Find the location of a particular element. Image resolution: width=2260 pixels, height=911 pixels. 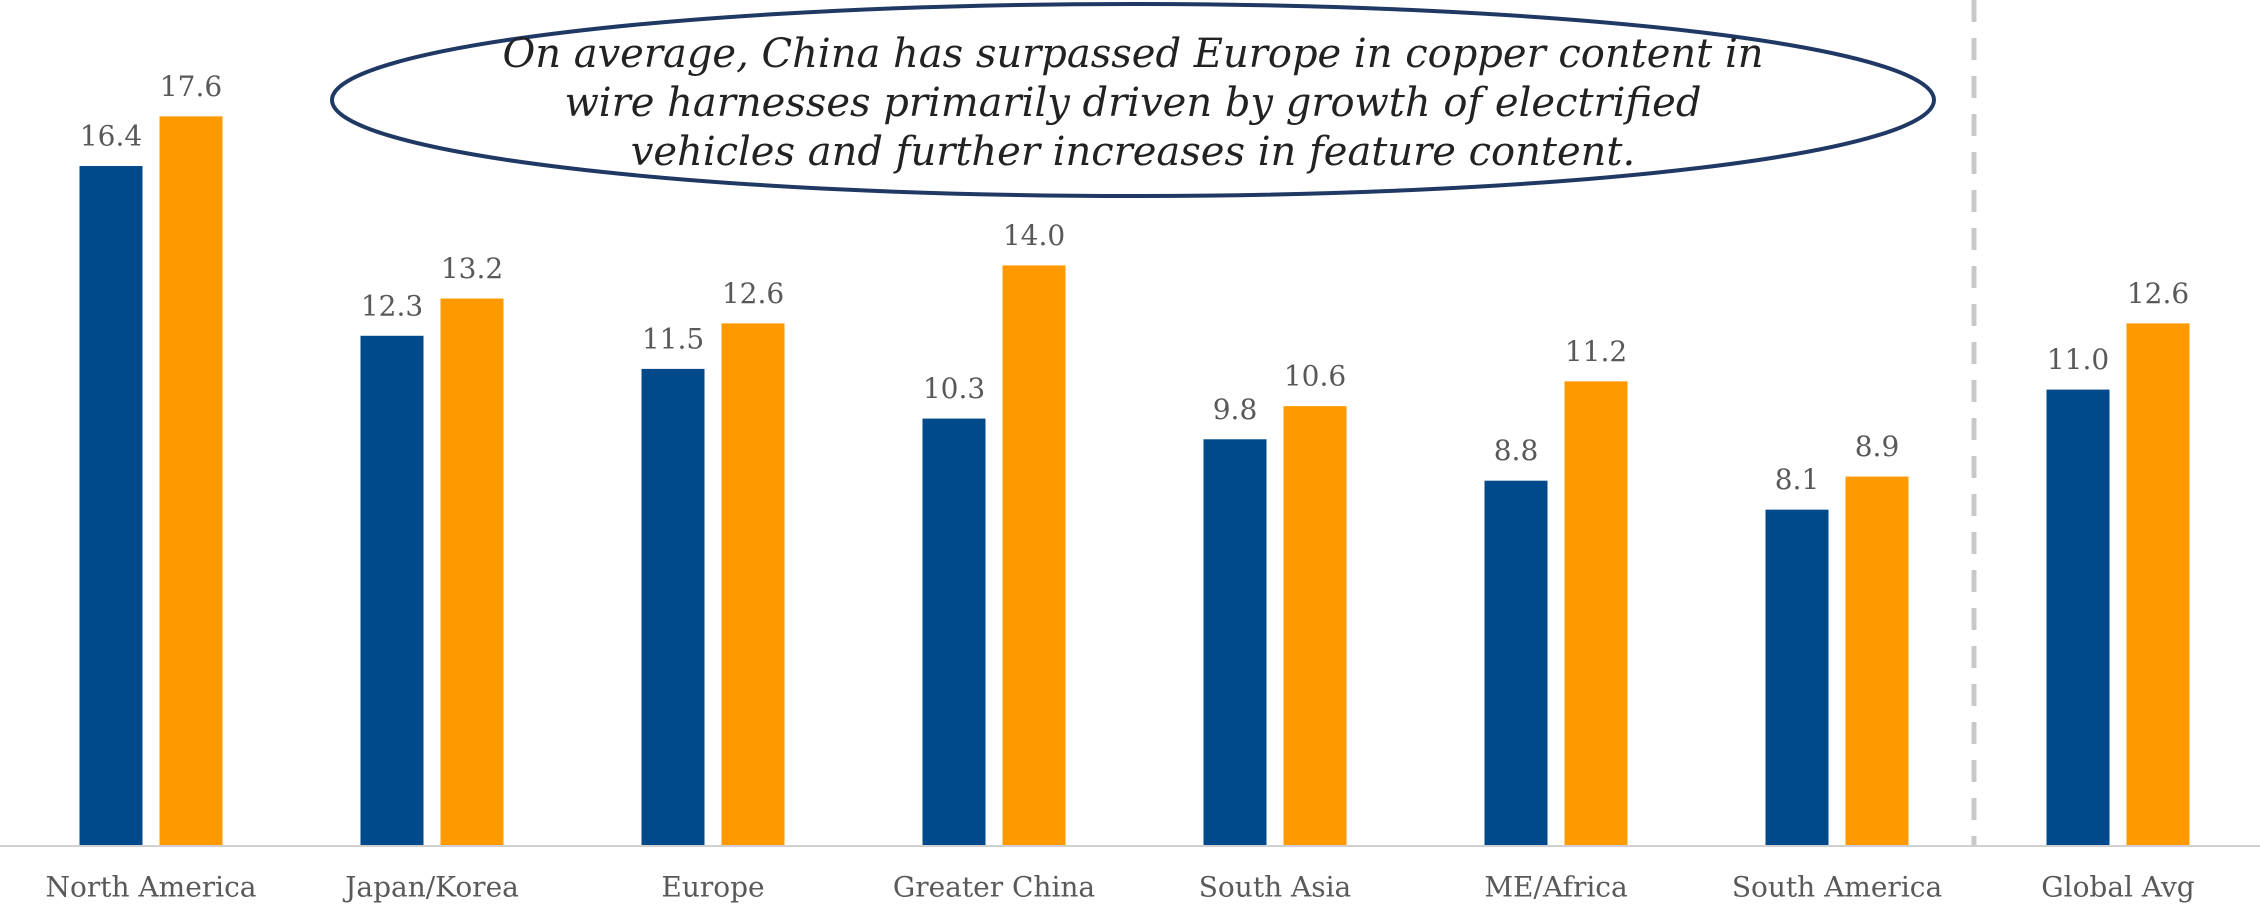

data-label: 11.0 is located at coordinates (2078, 359).